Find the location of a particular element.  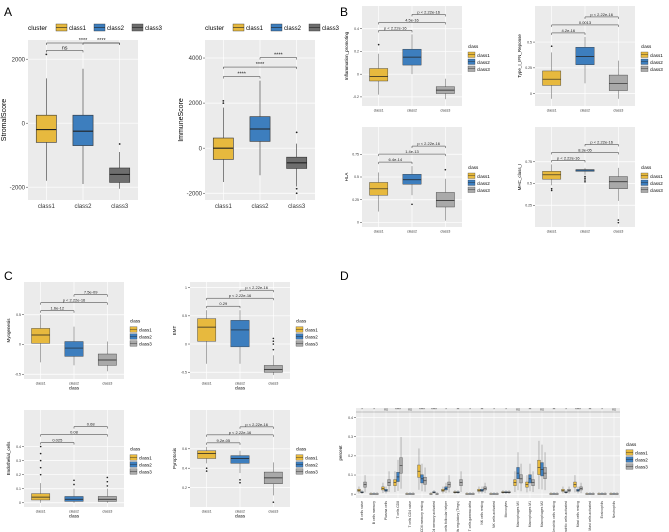

x-tick-label-class2: class2 is located at coordinates (585, 111).